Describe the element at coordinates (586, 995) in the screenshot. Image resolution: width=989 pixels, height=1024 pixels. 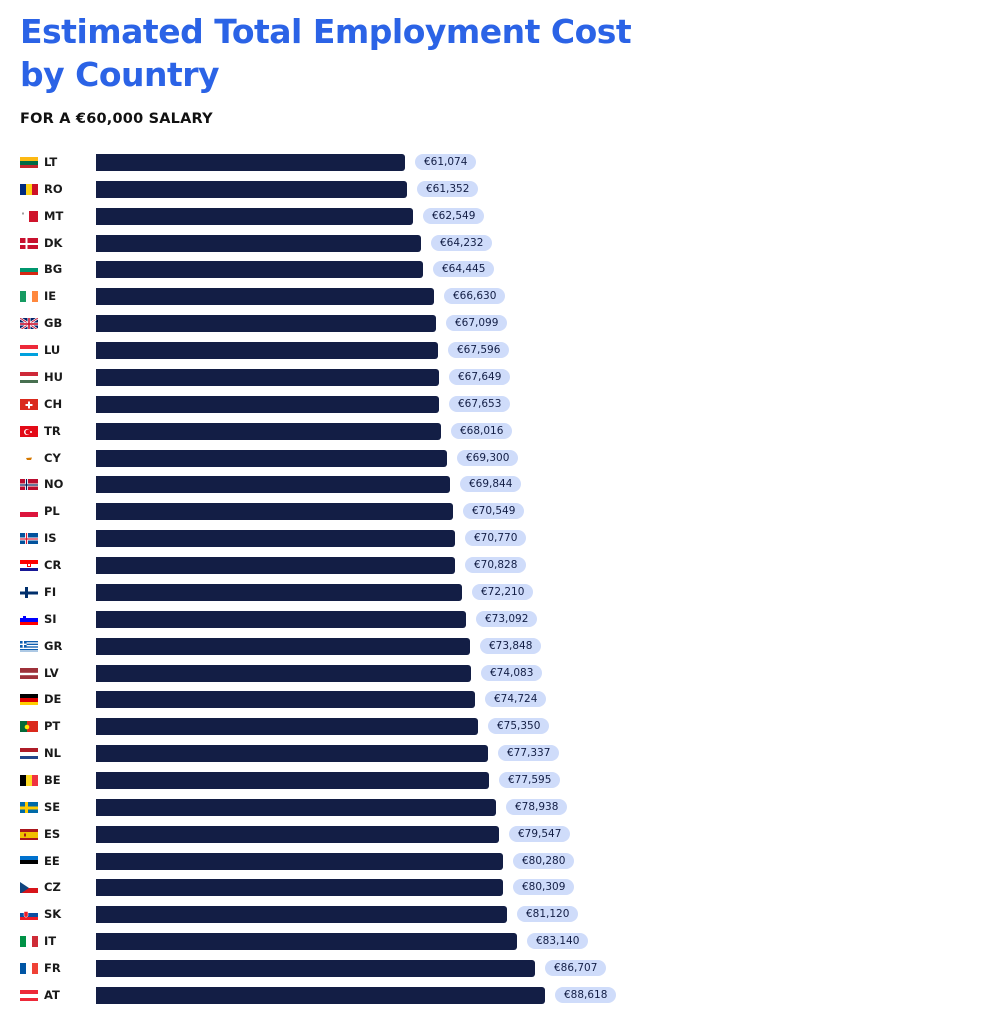
I see `value-label: €88,618` at that location.